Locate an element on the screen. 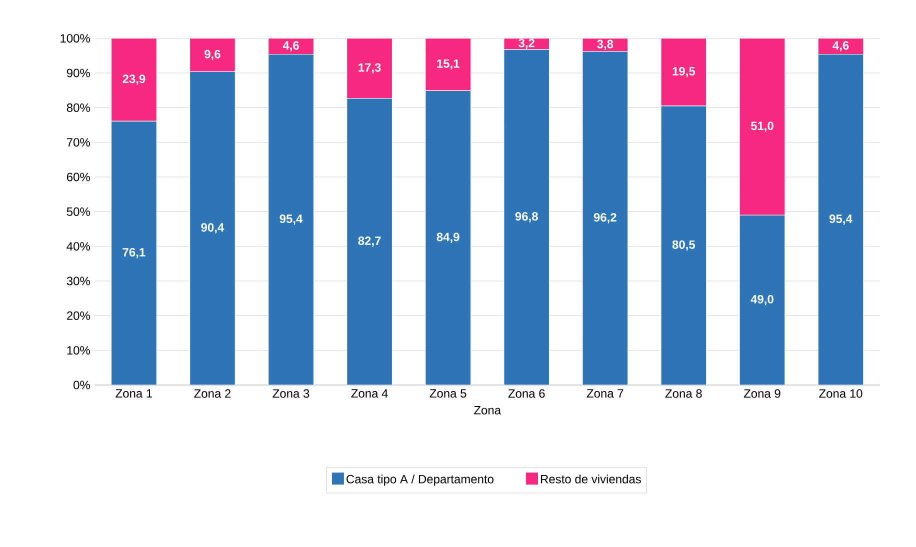 This screenshot has width=916, height=547. x-tick-label: Zona 2 is located at coordinates (212, 393).